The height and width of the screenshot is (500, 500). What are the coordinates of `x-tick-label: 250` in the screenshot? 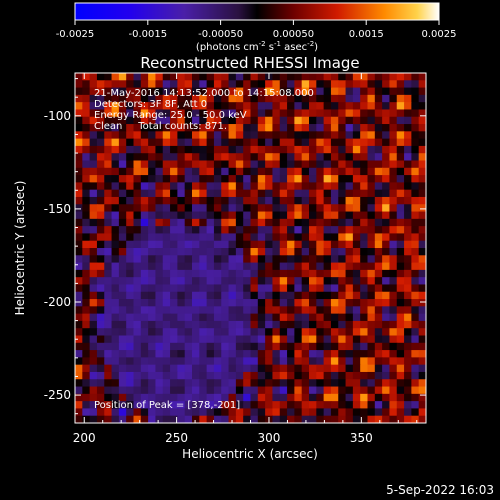 It's located at (176, 438).